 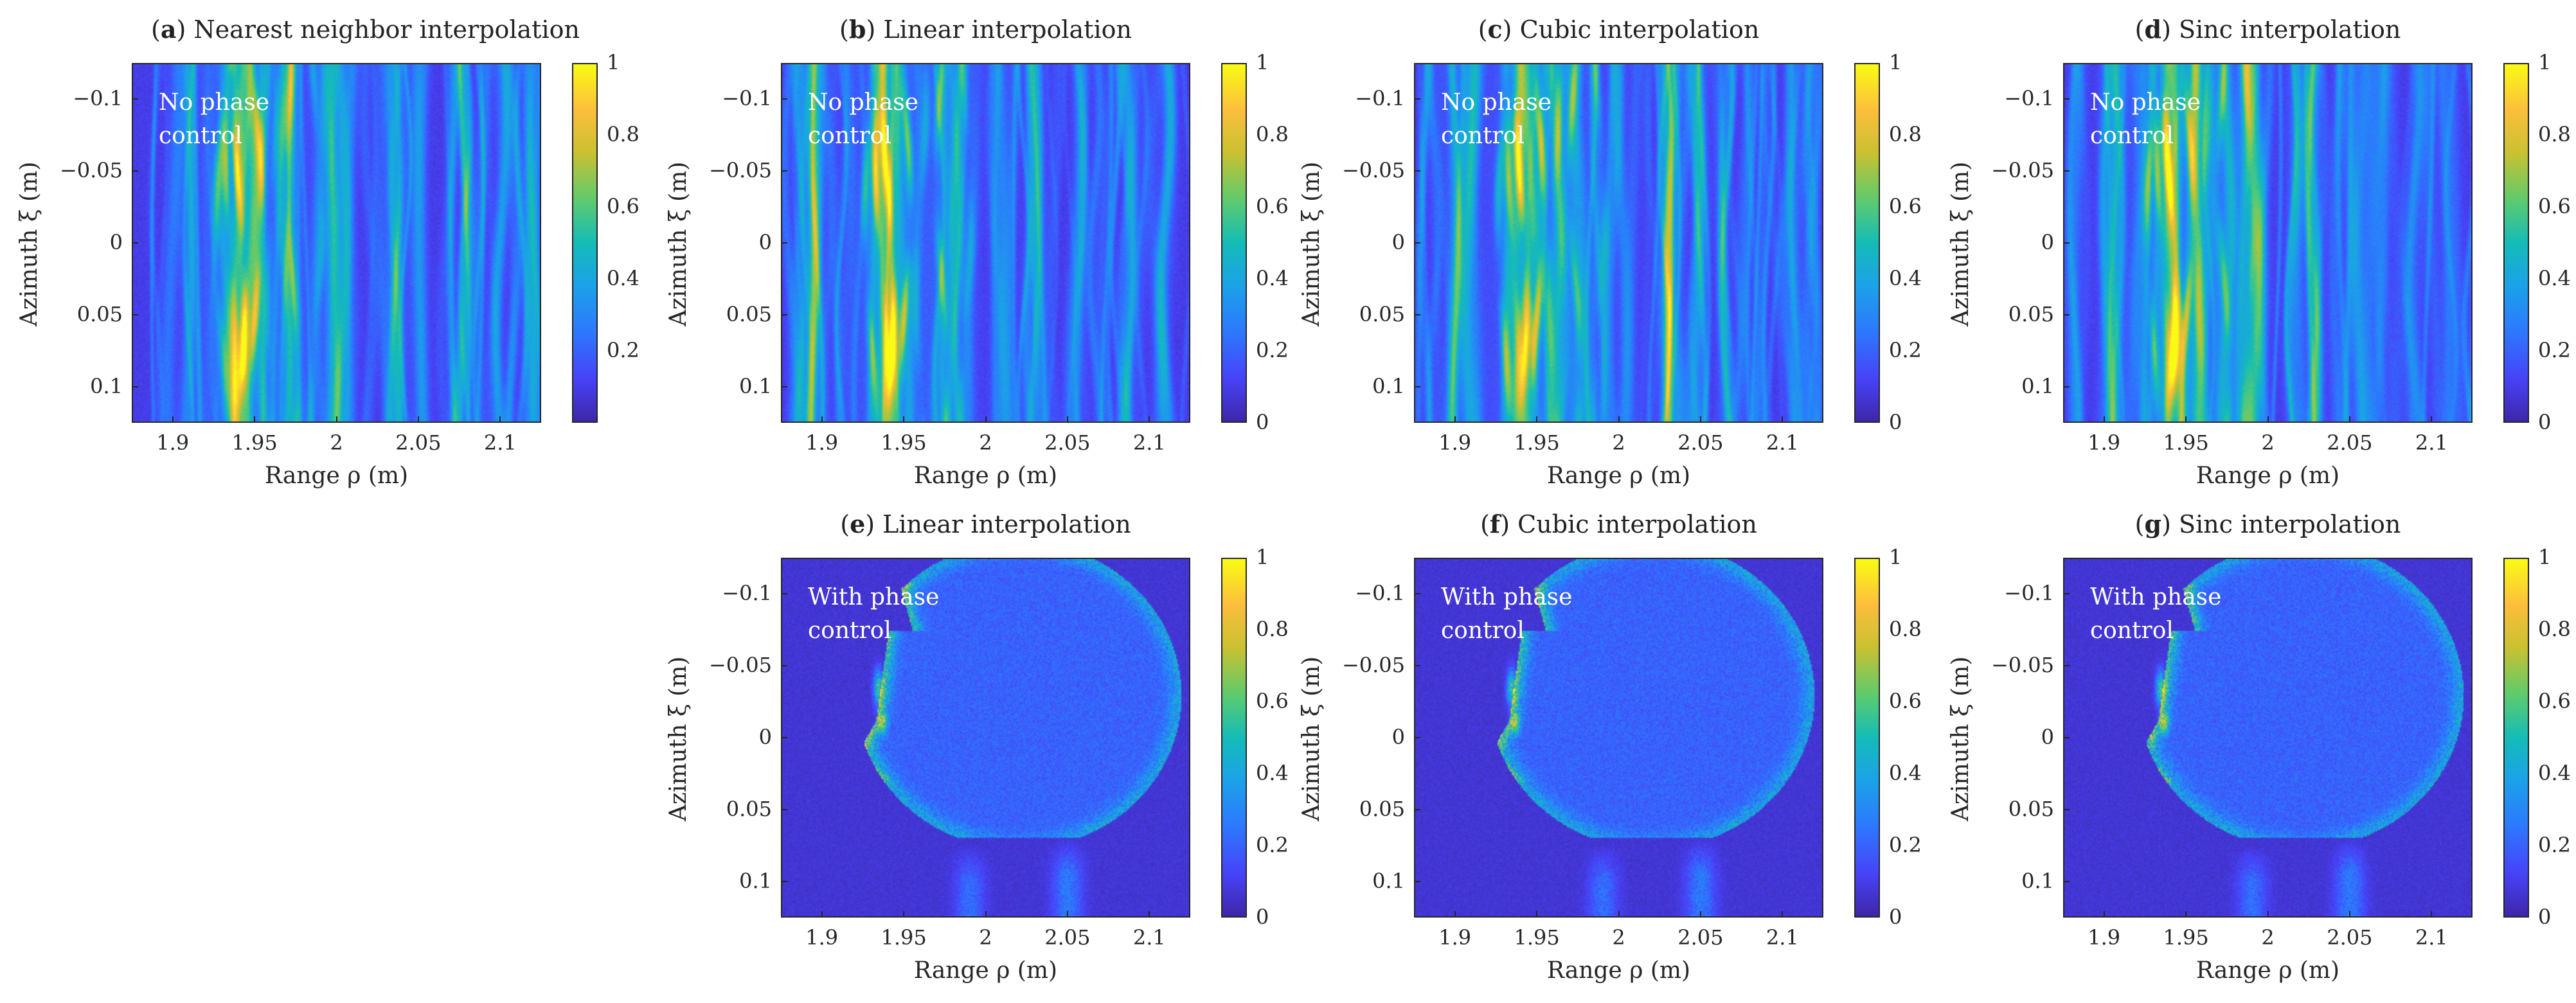 I want to click on annotation-text: With phase control, so click(x=1506, y=614).